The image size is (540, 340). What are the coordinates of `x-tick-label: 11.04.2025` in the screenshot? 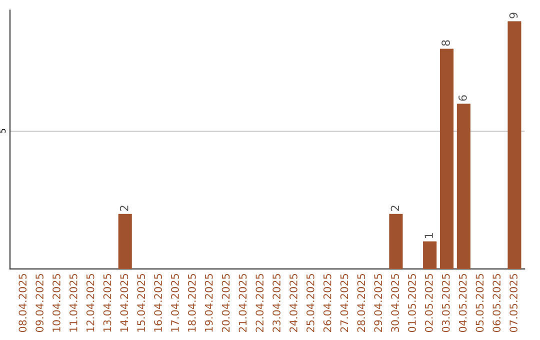 It's located at (73, 303).